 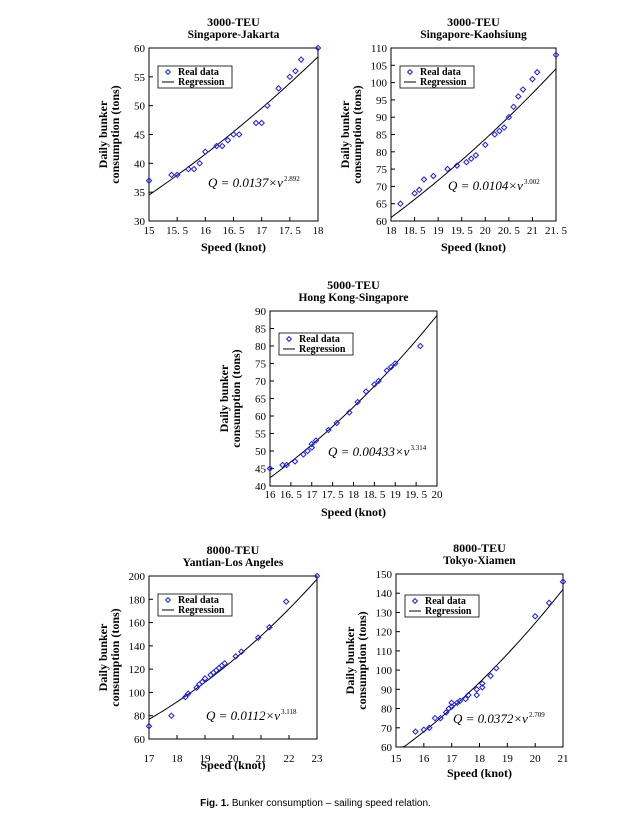 What do you see at coordinates (261, 312) in the screenshot?
I see `chart-3-ytick-label: 90` at bounding box center [261, 312].